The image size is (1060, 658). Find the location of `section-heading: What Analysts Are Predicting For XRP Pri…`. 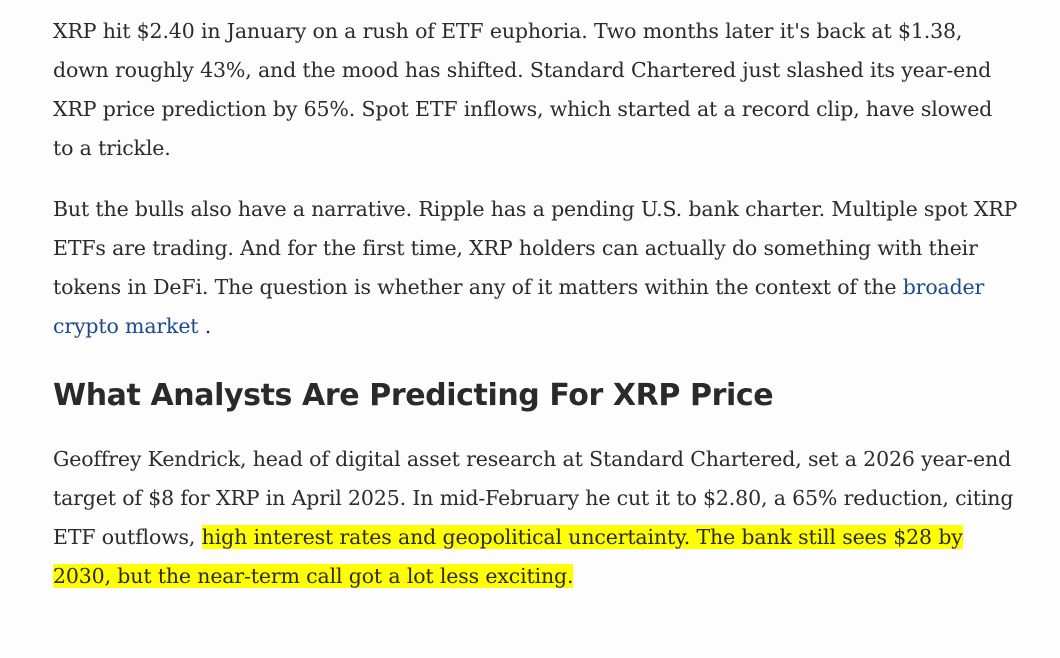

section-heading: What Analysts Are Predicting For XRP Pri… is located at coordinates (413, 395).